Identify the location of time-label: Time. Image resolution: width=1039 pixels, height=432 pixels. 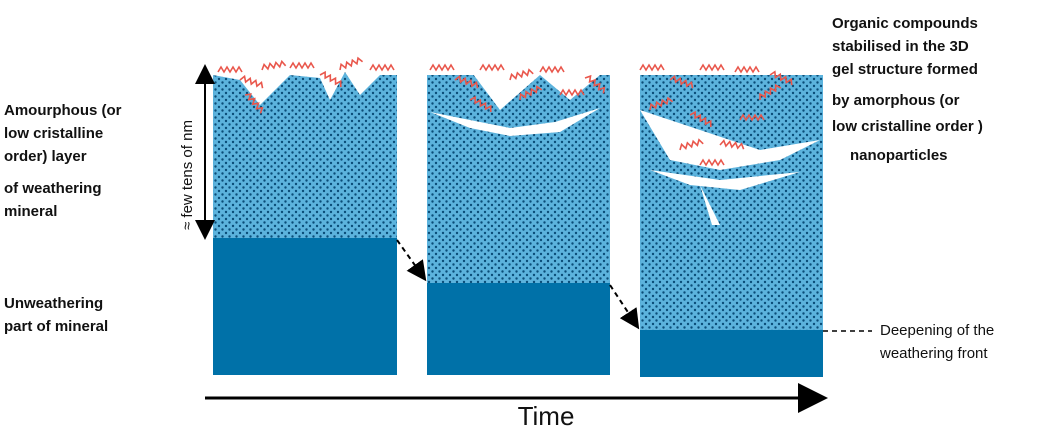
(546, 416).